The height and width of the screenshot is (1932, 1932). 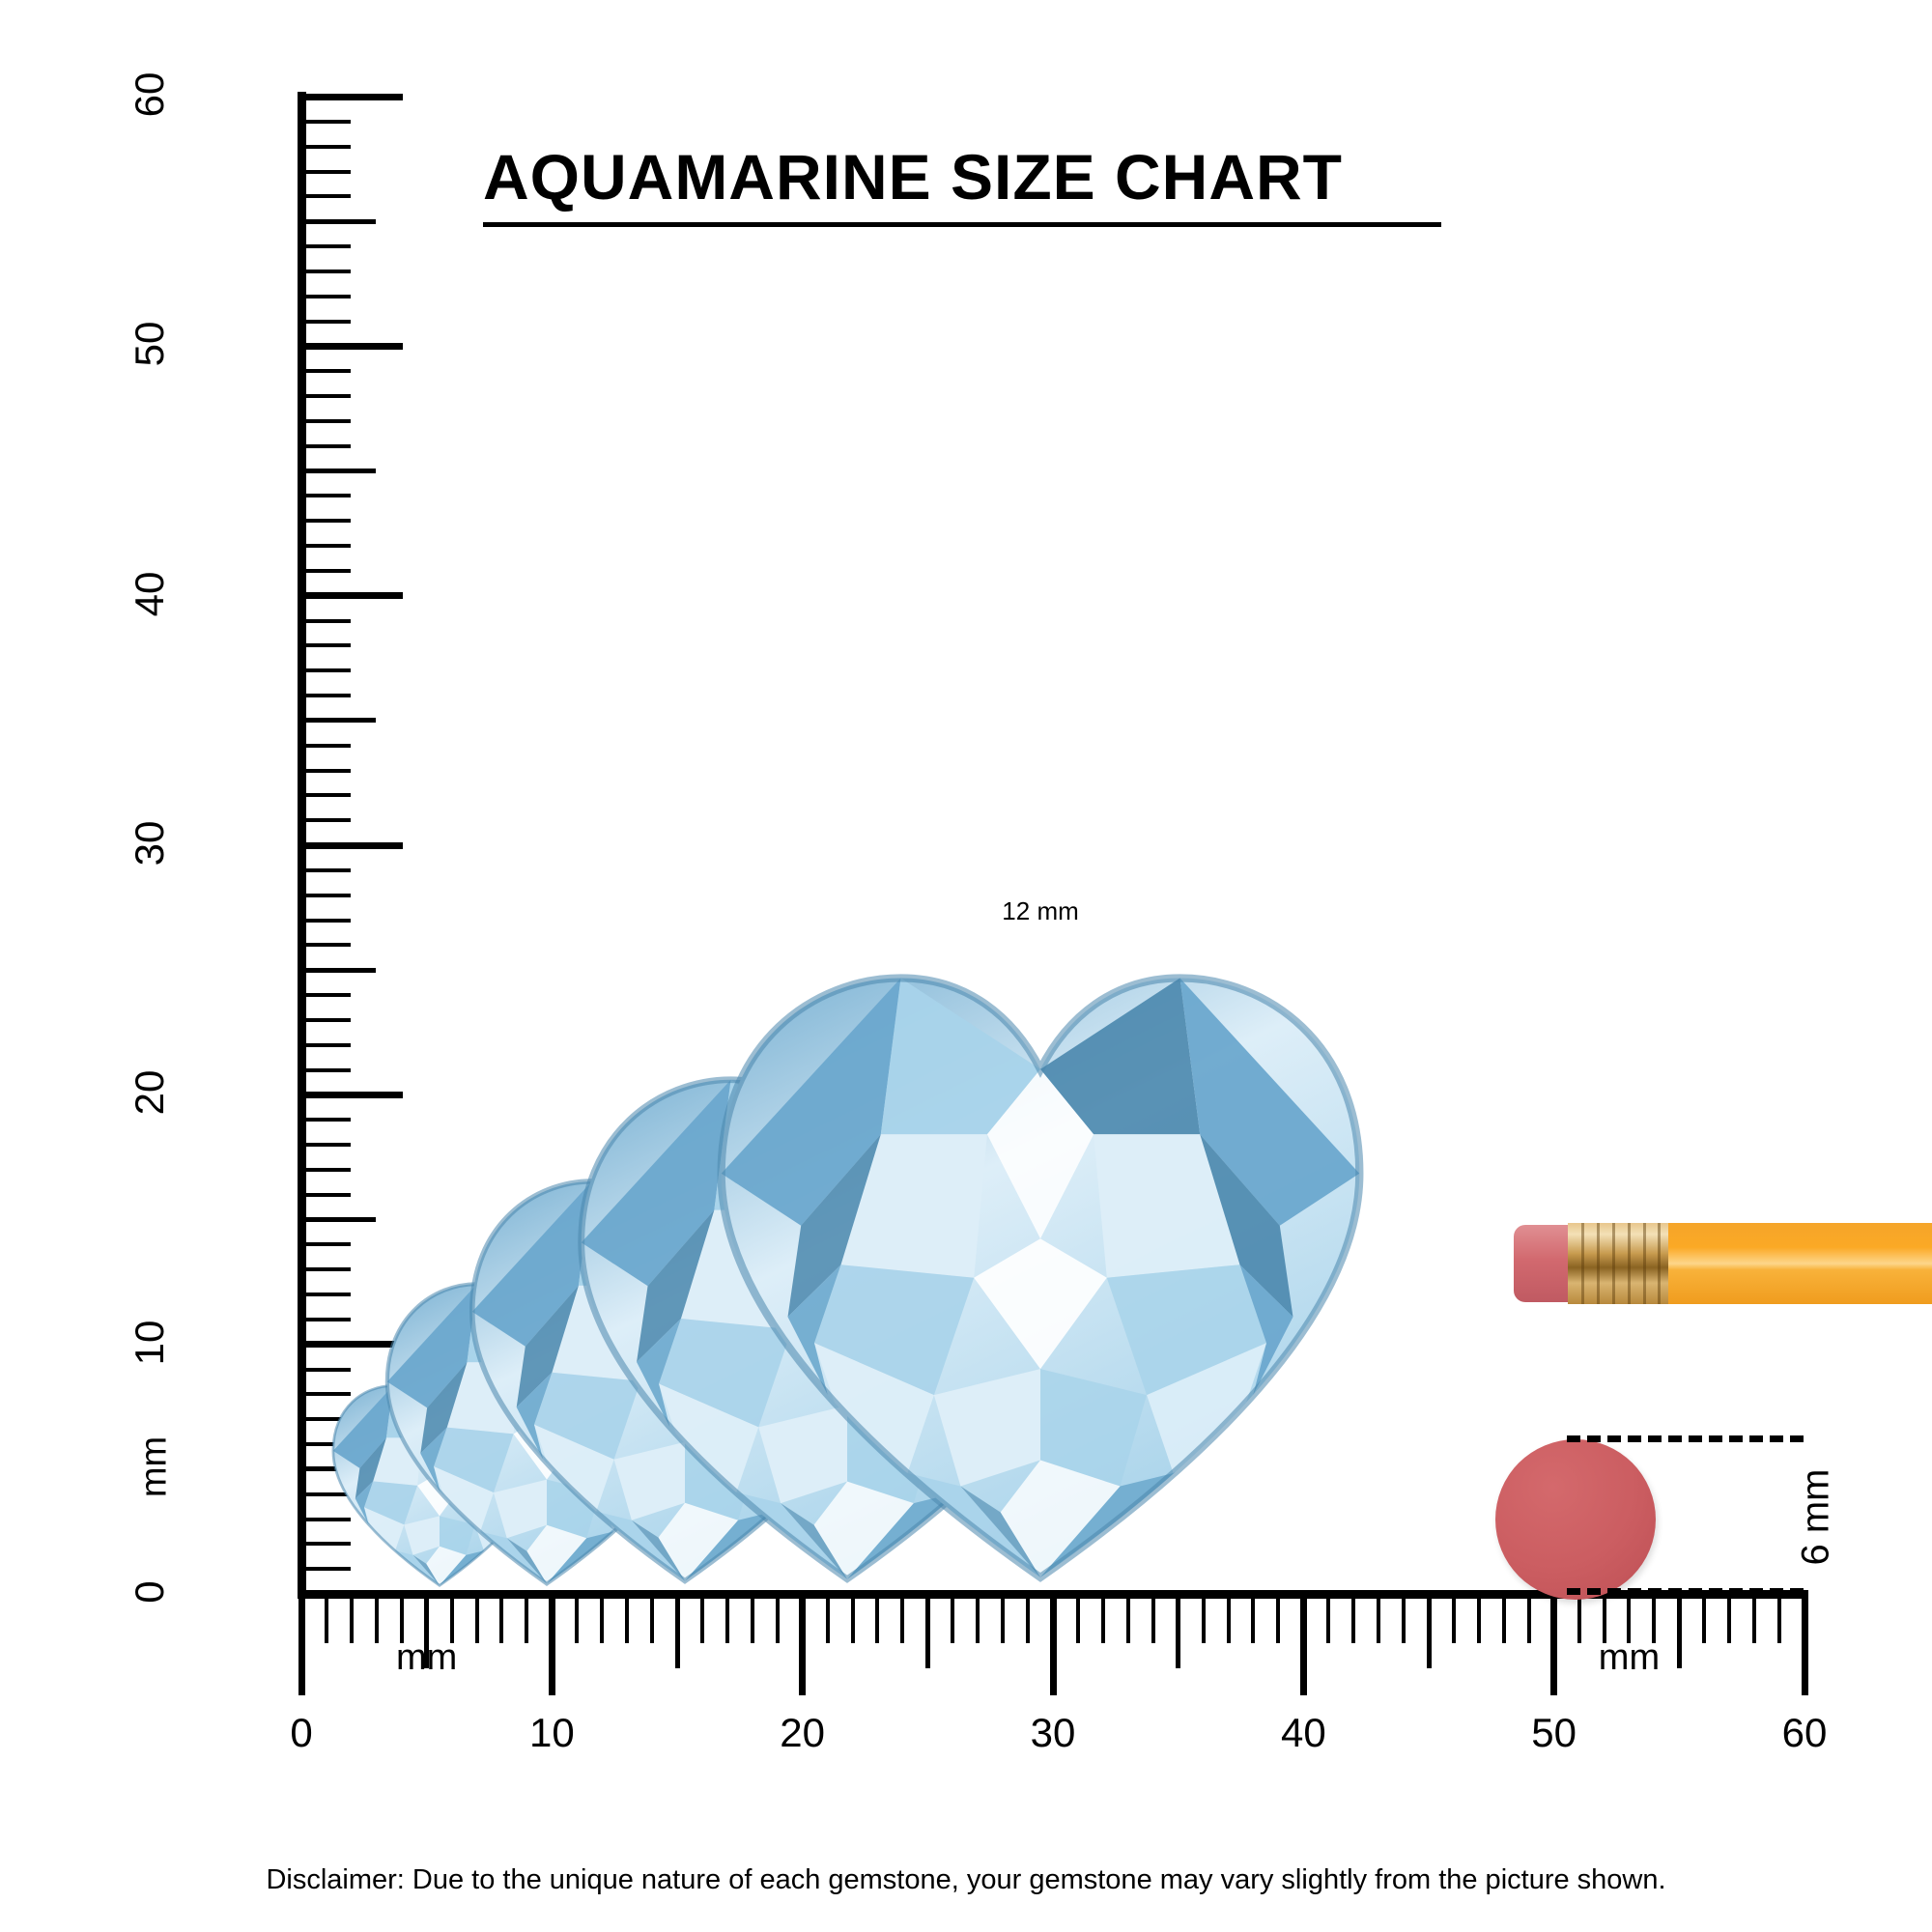 I want to click on horizontal-ruler-label-50: 50, so click(x=1554, y=1732).